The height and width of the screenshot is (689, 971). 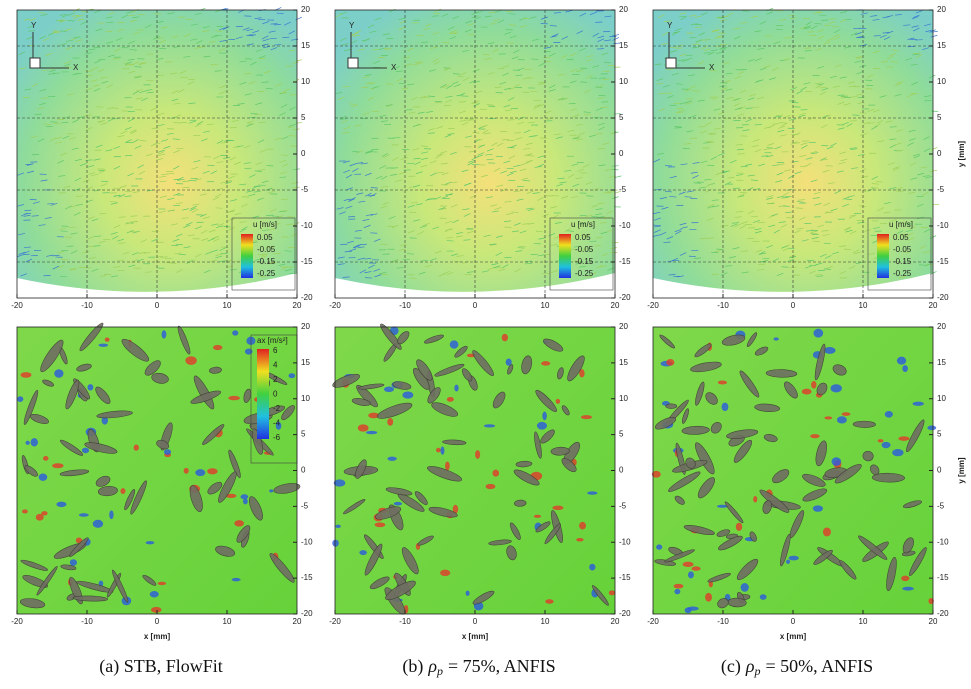 I want to click on y-tick-label: -10, so click(x=943, y=541).